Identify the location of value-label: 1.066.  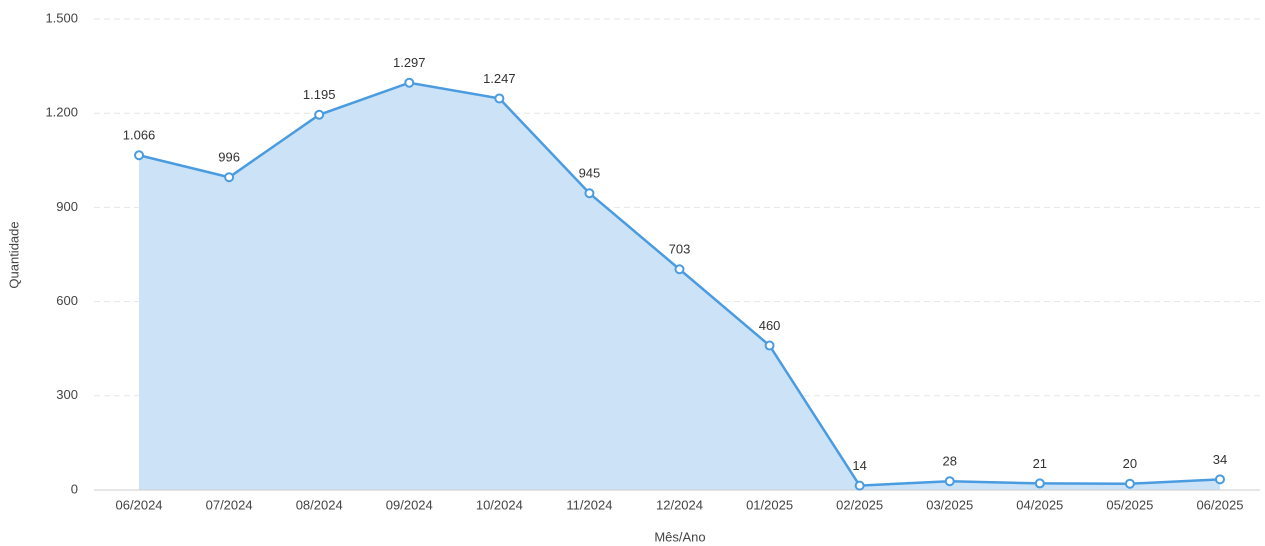
(139, 135).